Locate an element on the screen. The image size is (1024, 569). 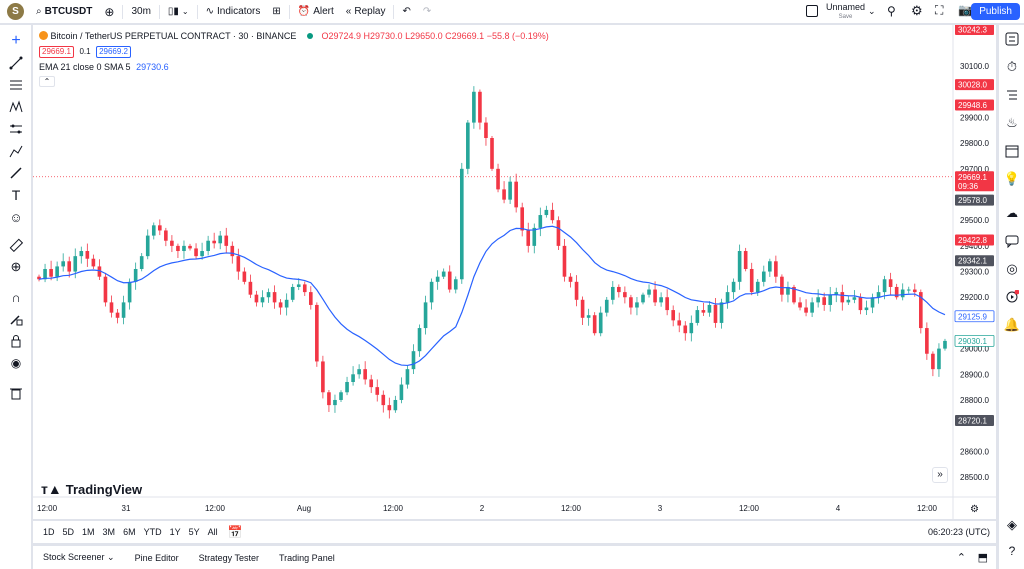
watchlist-icon is located at coordinates (1012, 39).